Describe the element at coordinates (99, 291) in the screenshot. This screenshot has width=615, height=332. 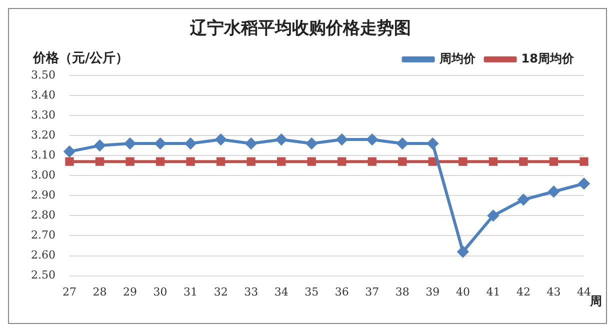
I see `x-tick-label: 28` at that location.